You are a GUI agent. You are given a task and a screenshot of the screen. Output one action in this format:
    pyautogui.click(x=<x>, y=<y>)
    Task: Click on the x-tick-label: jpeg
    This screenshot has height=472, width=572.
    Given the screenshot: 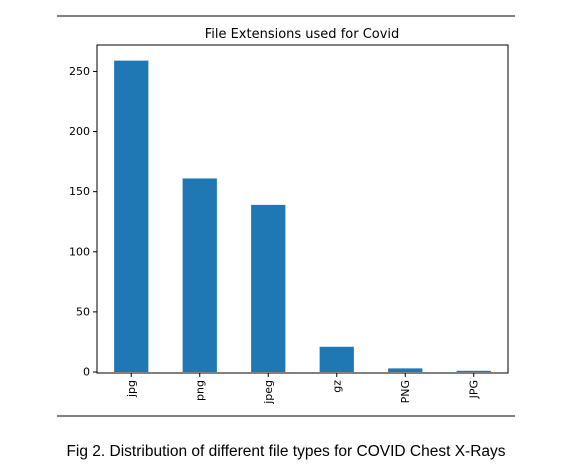 What is the action you would take?
    pyautogui.click(x=268, y=392)
    